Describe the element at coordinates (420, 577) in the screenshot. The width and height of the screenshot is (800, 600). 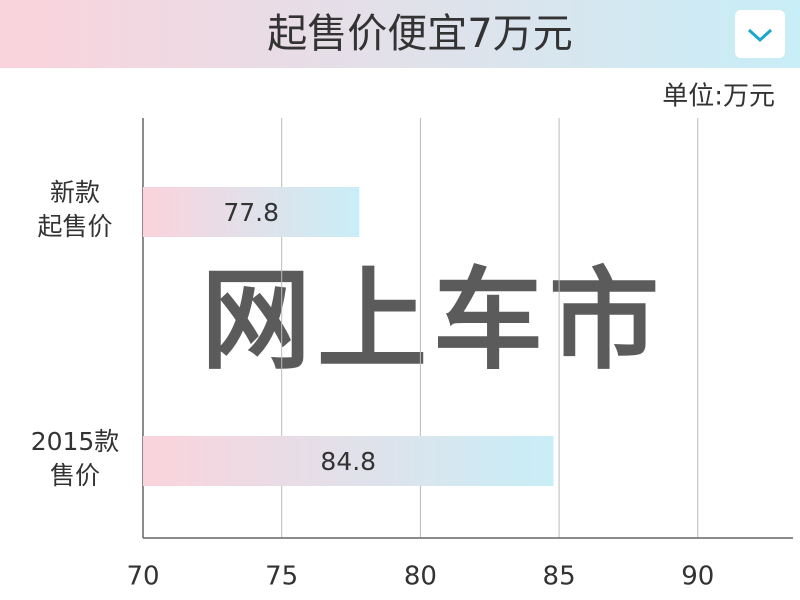
I see `x-tick-label: 80` at that location.